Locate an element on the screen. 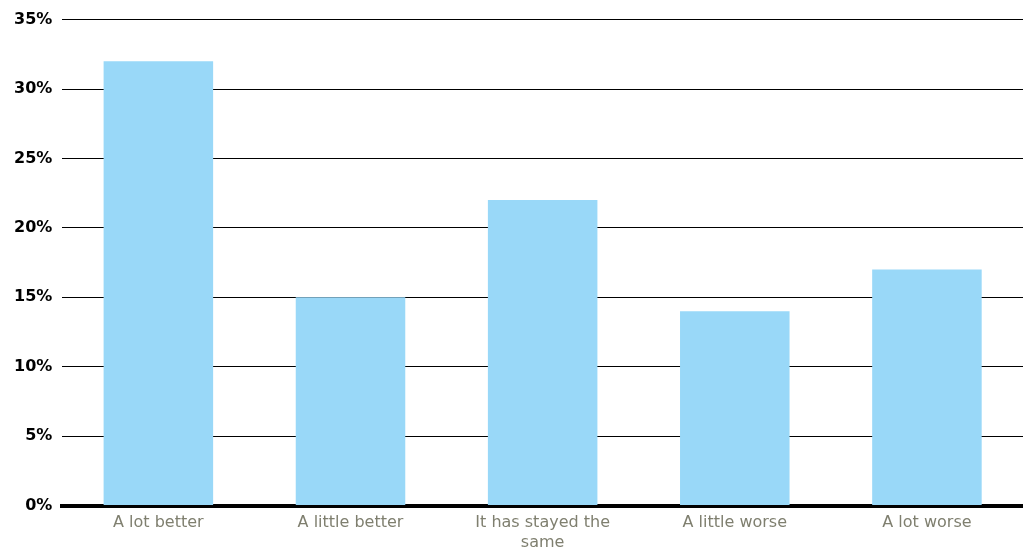 The width and height of the screenshot is (1023, 560). x-tick-label: A little worse is located at coordinates (735, 522).